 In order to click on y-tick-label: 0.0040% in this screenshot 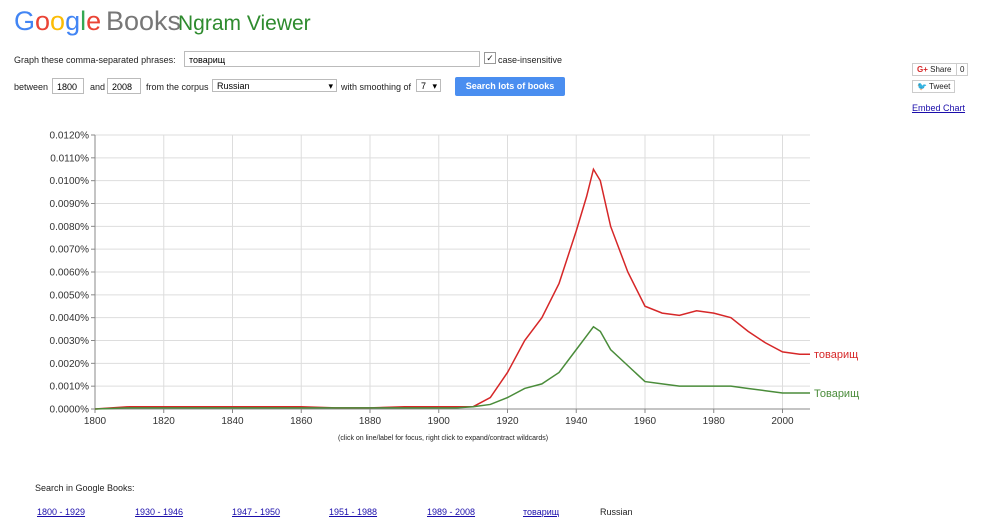, I will do `click(70, 318)`.